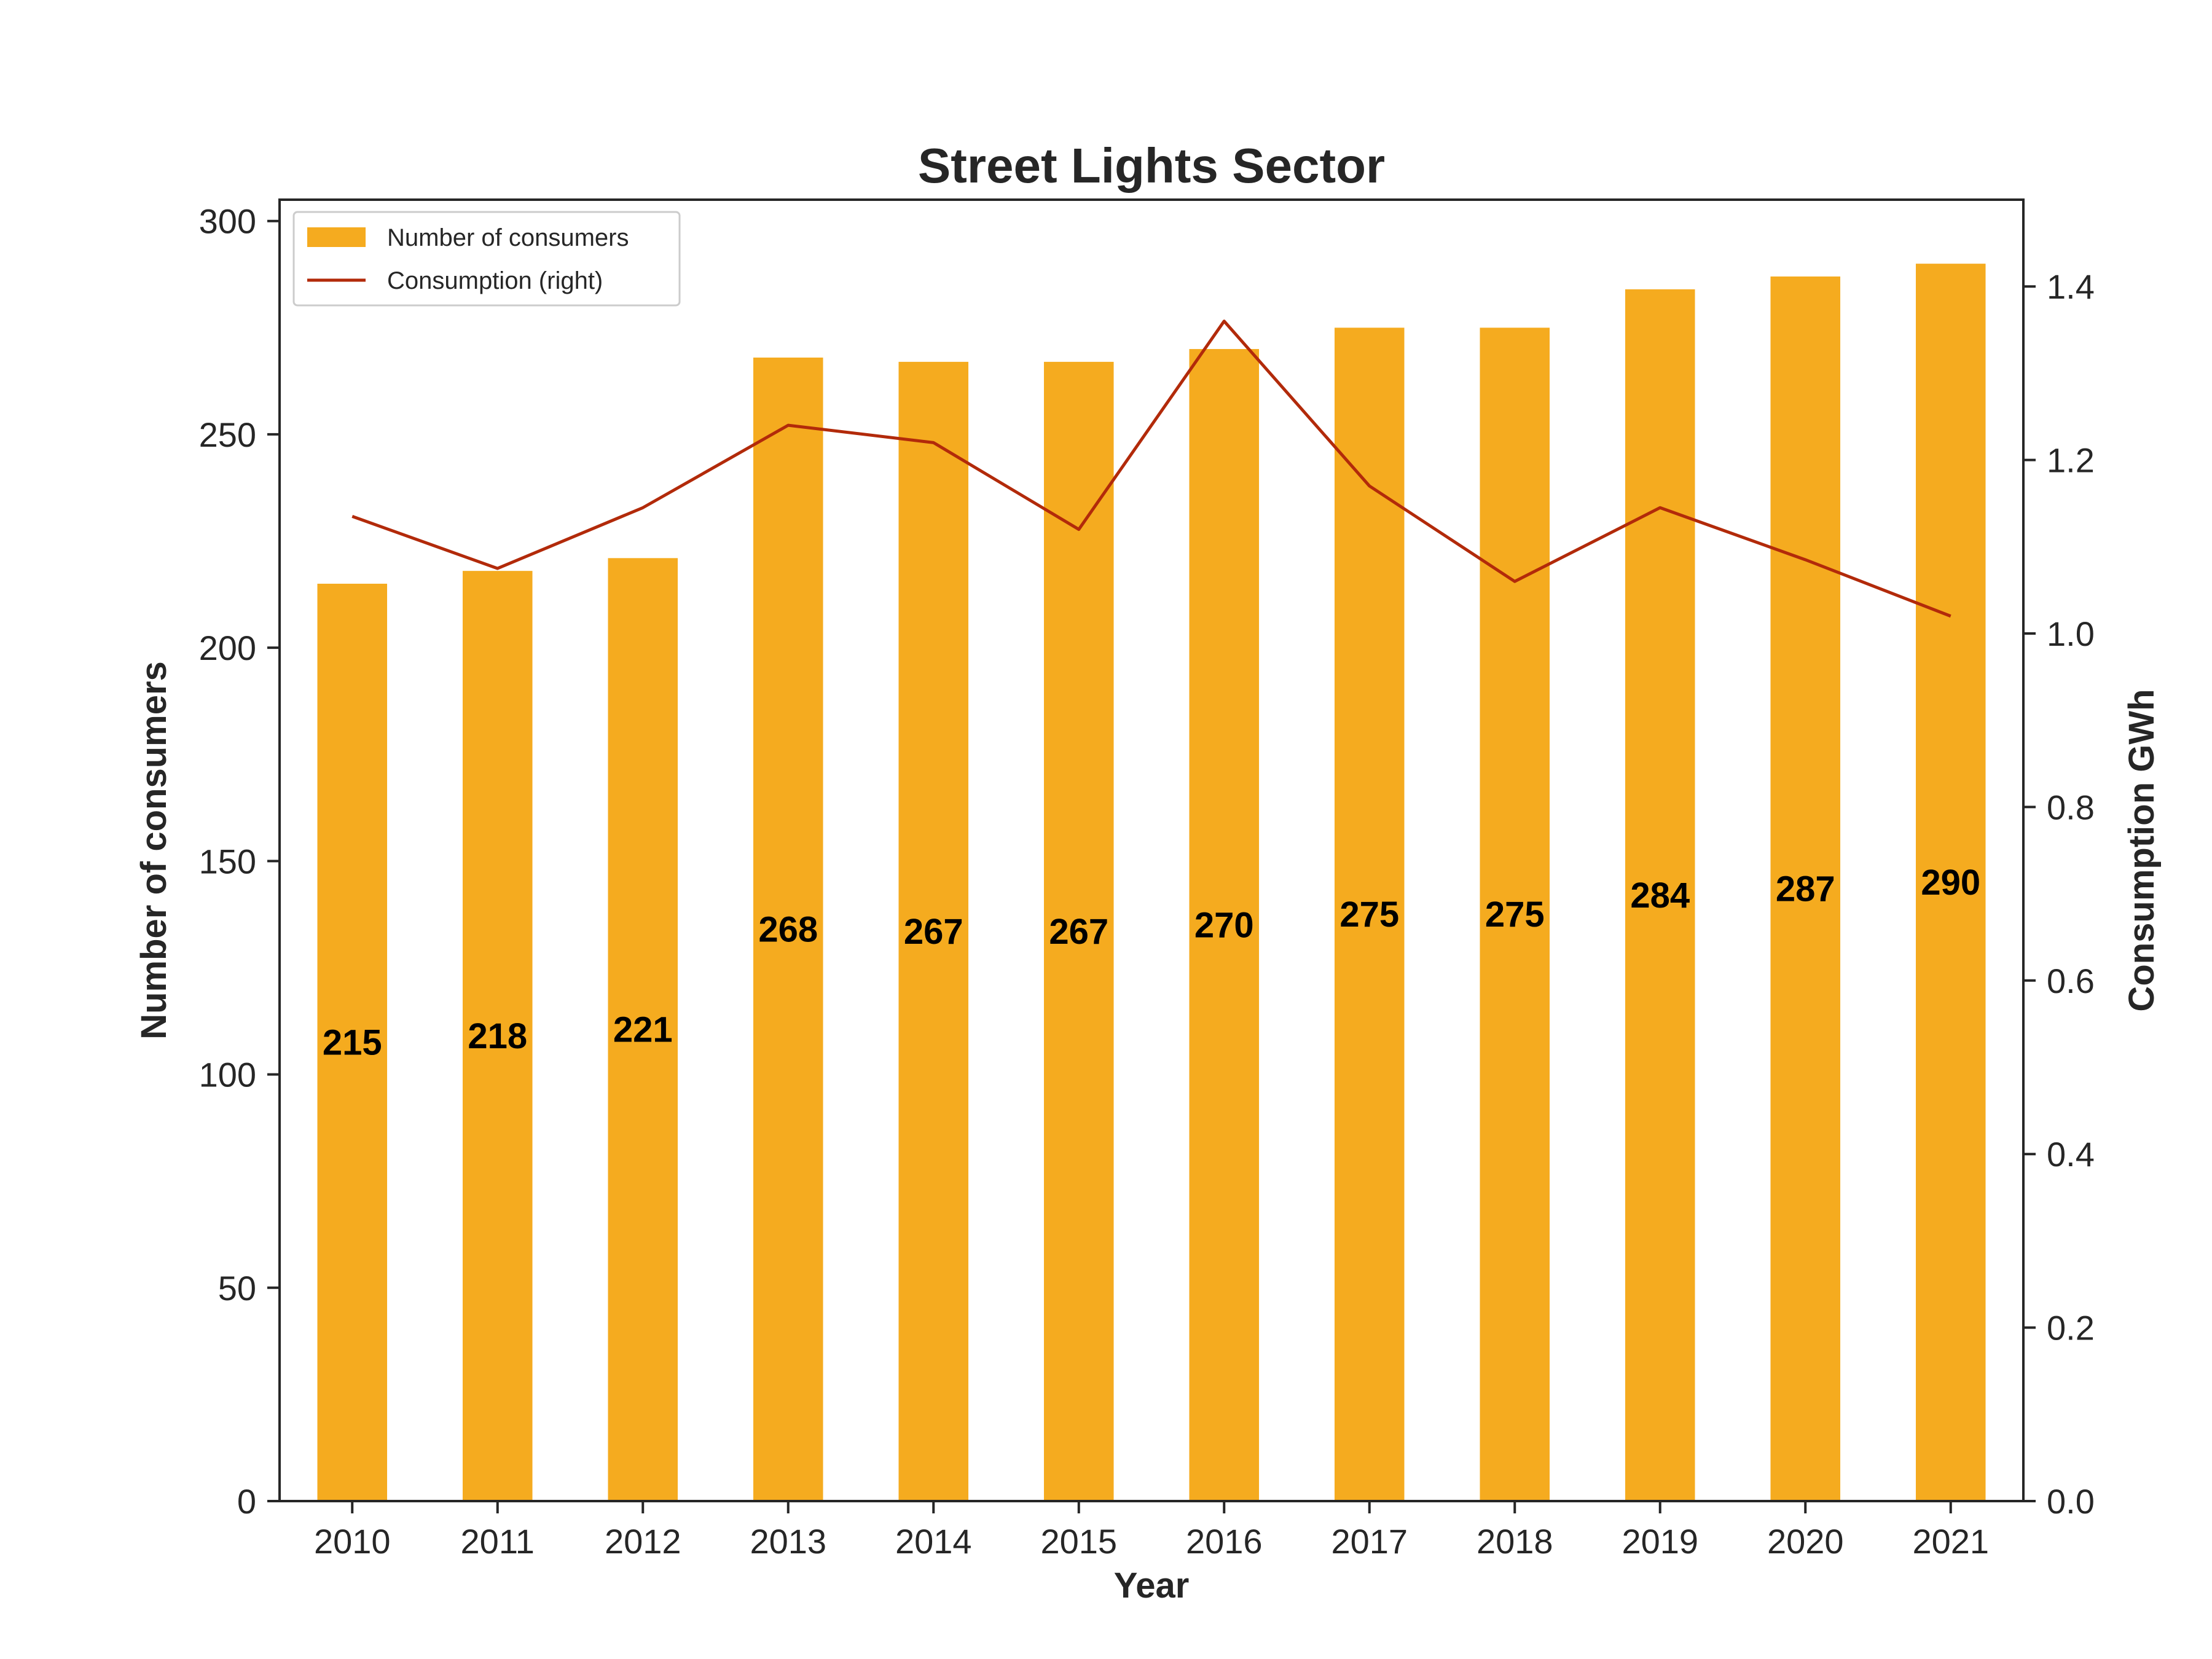 The height and width of the screenshot is (1659, 2212). Describe the element at coordinates (1152, 1586) in the screenshot. I see `x-axis-label: Year` at that location.